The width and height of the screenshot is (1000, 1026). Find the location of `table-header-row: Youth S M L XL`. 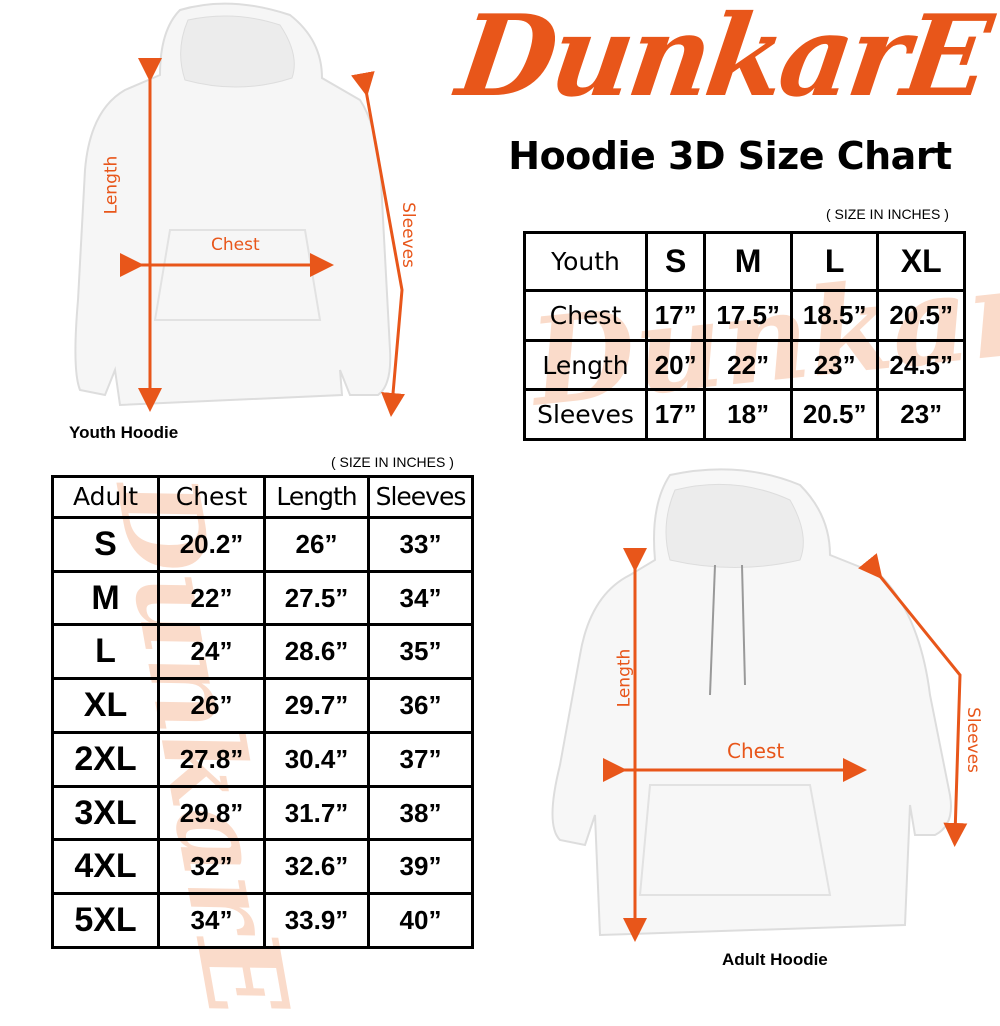

table-header-row: Youth S M L XL is located at coordinates (744, 261).